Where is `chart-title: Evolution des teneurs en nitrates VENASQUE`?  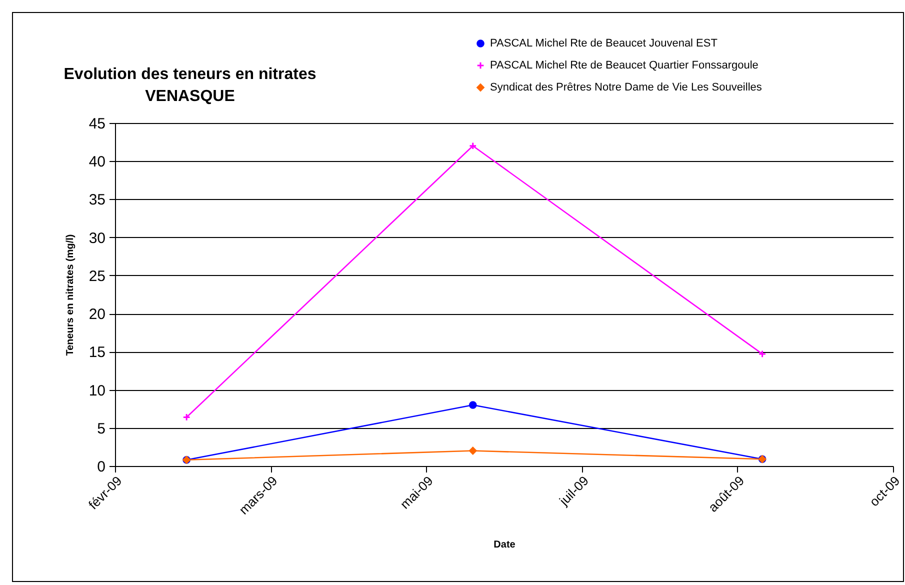
chart-title: Evolution des teneurs en nitrates VENASQUE is located at coordinates (190, 86).